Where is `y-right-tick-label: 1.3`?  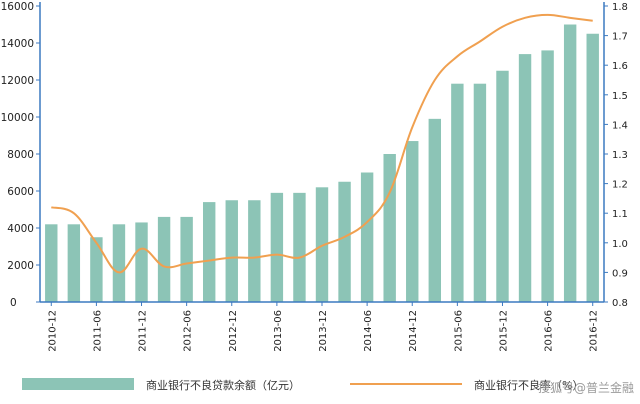
y-right-tick-label: 1.3 is located at coordinates (620, 155).